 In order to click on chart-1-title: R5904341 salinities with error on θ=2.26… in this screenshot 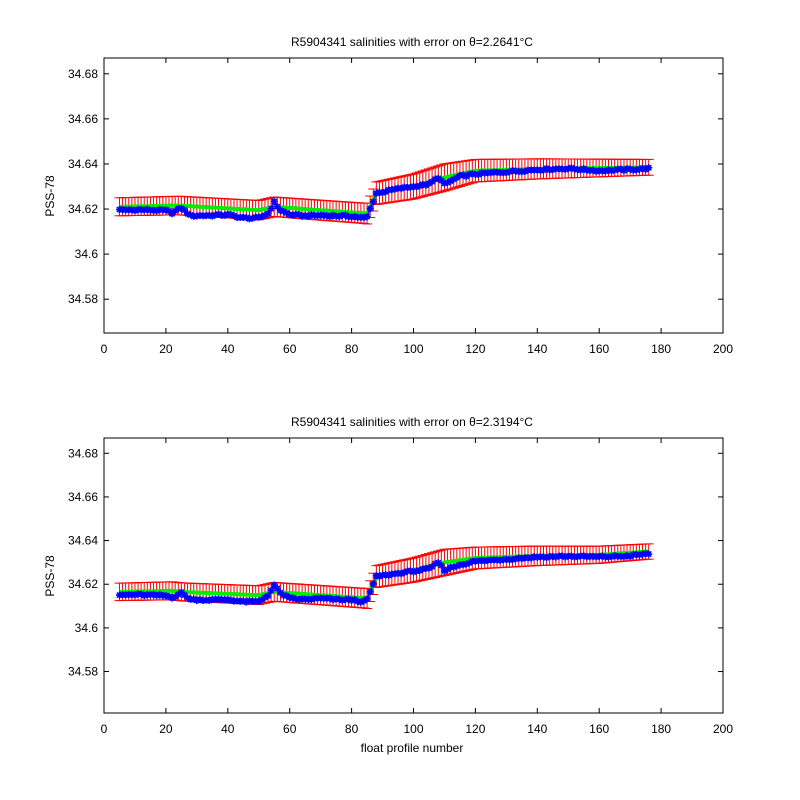, I will do `click(412, 42)`.